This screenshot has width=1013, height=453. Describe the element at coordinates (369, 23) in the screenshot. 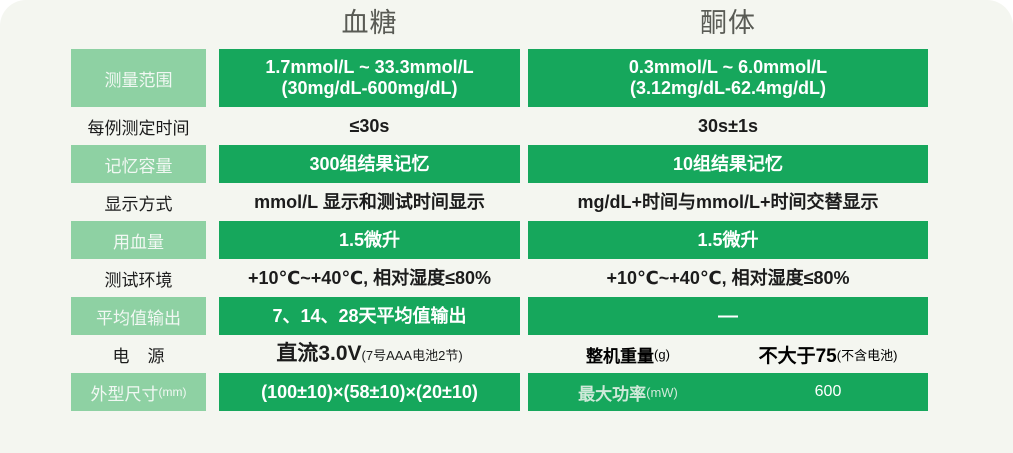

I see `column-header-blood-glucose: 血糖` at that location.